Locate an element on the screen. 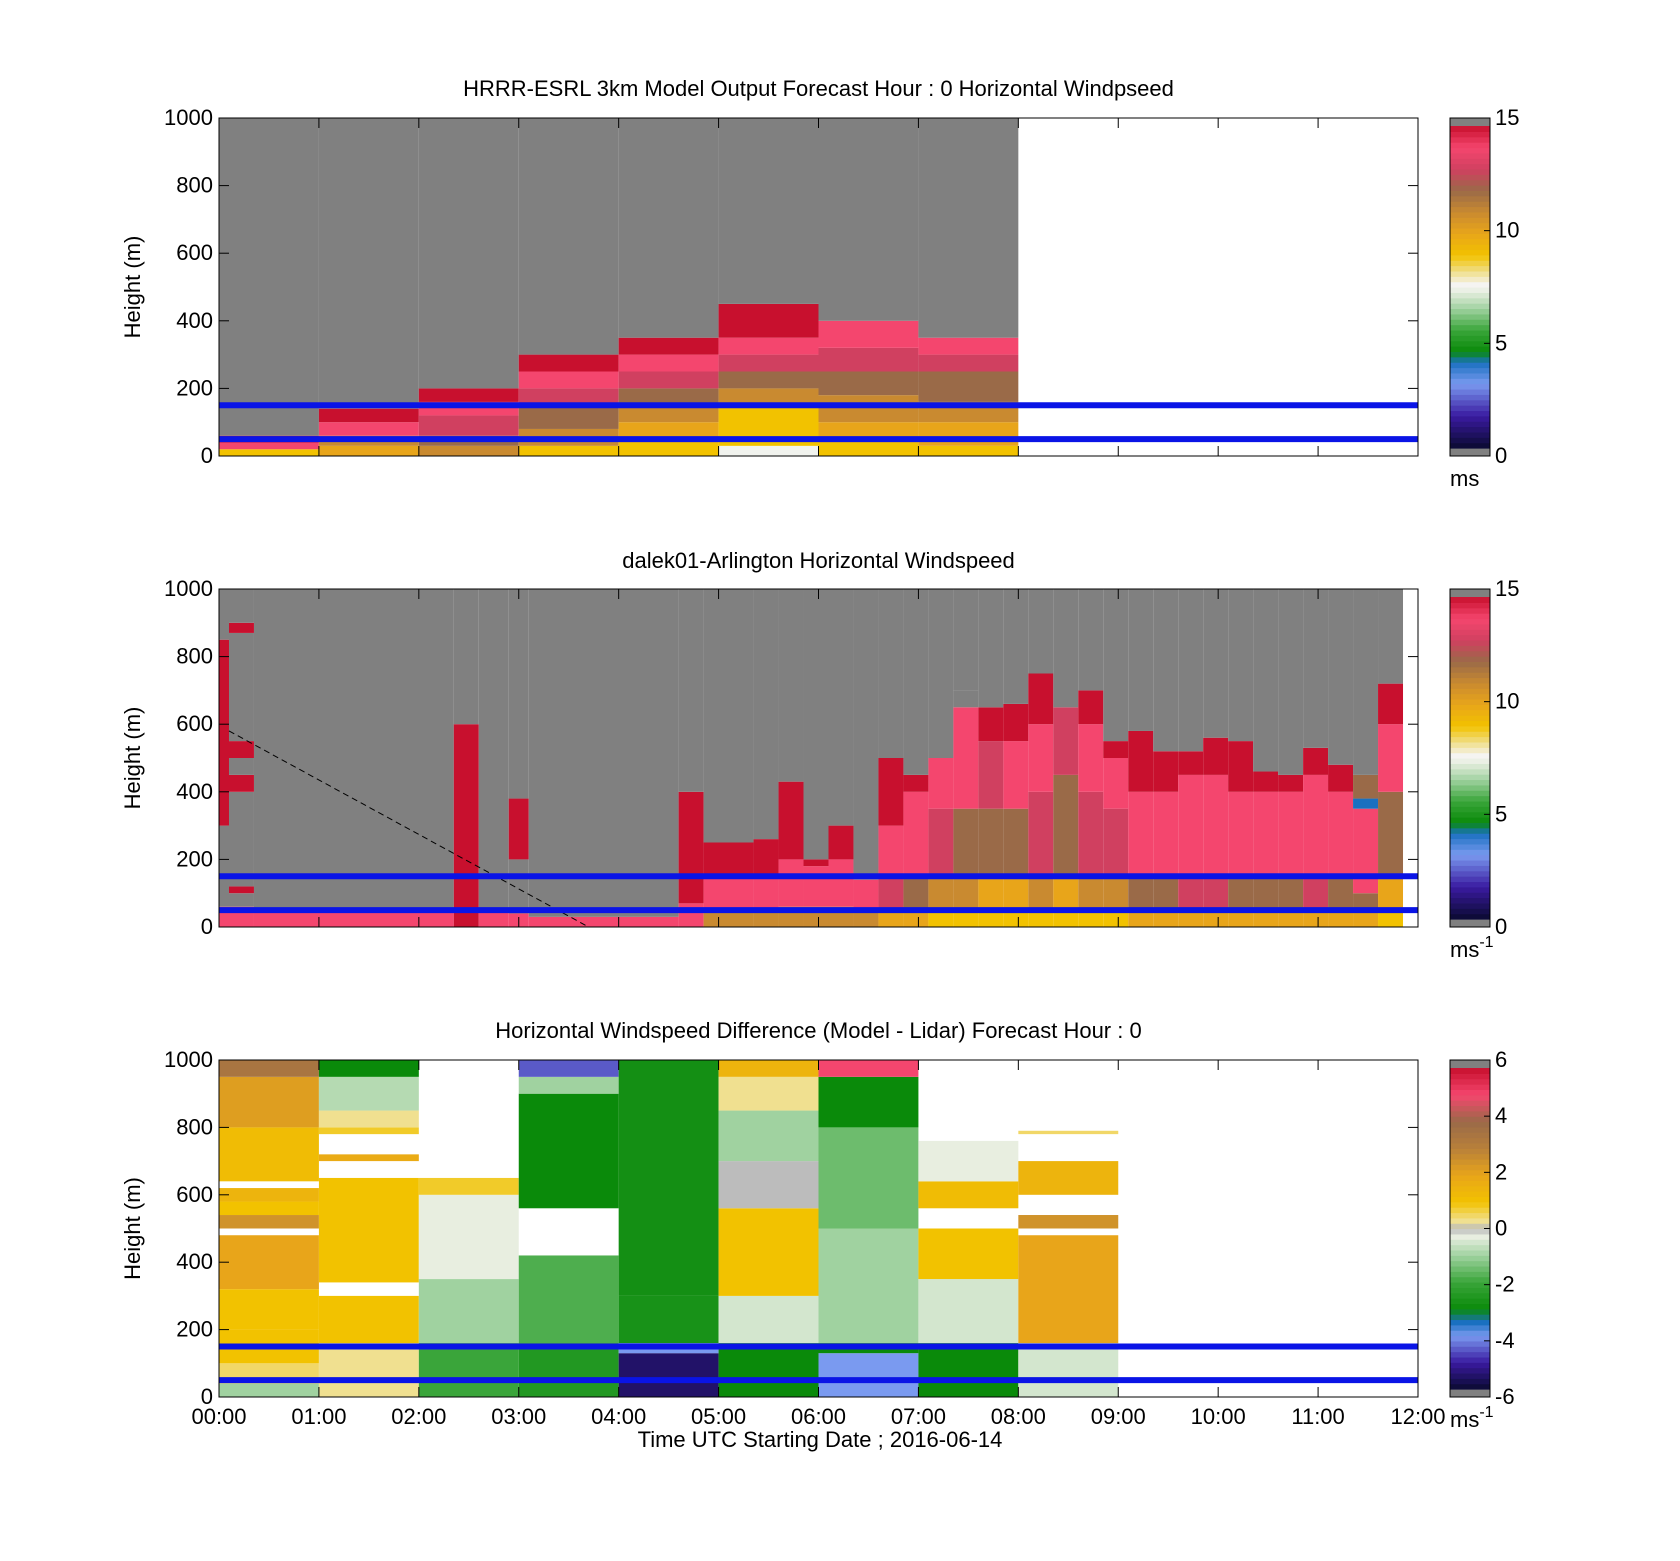 This screenshot has width=1680, height=1561. colorbar-unit: ms-1 is located at coordinates (1472, 948).